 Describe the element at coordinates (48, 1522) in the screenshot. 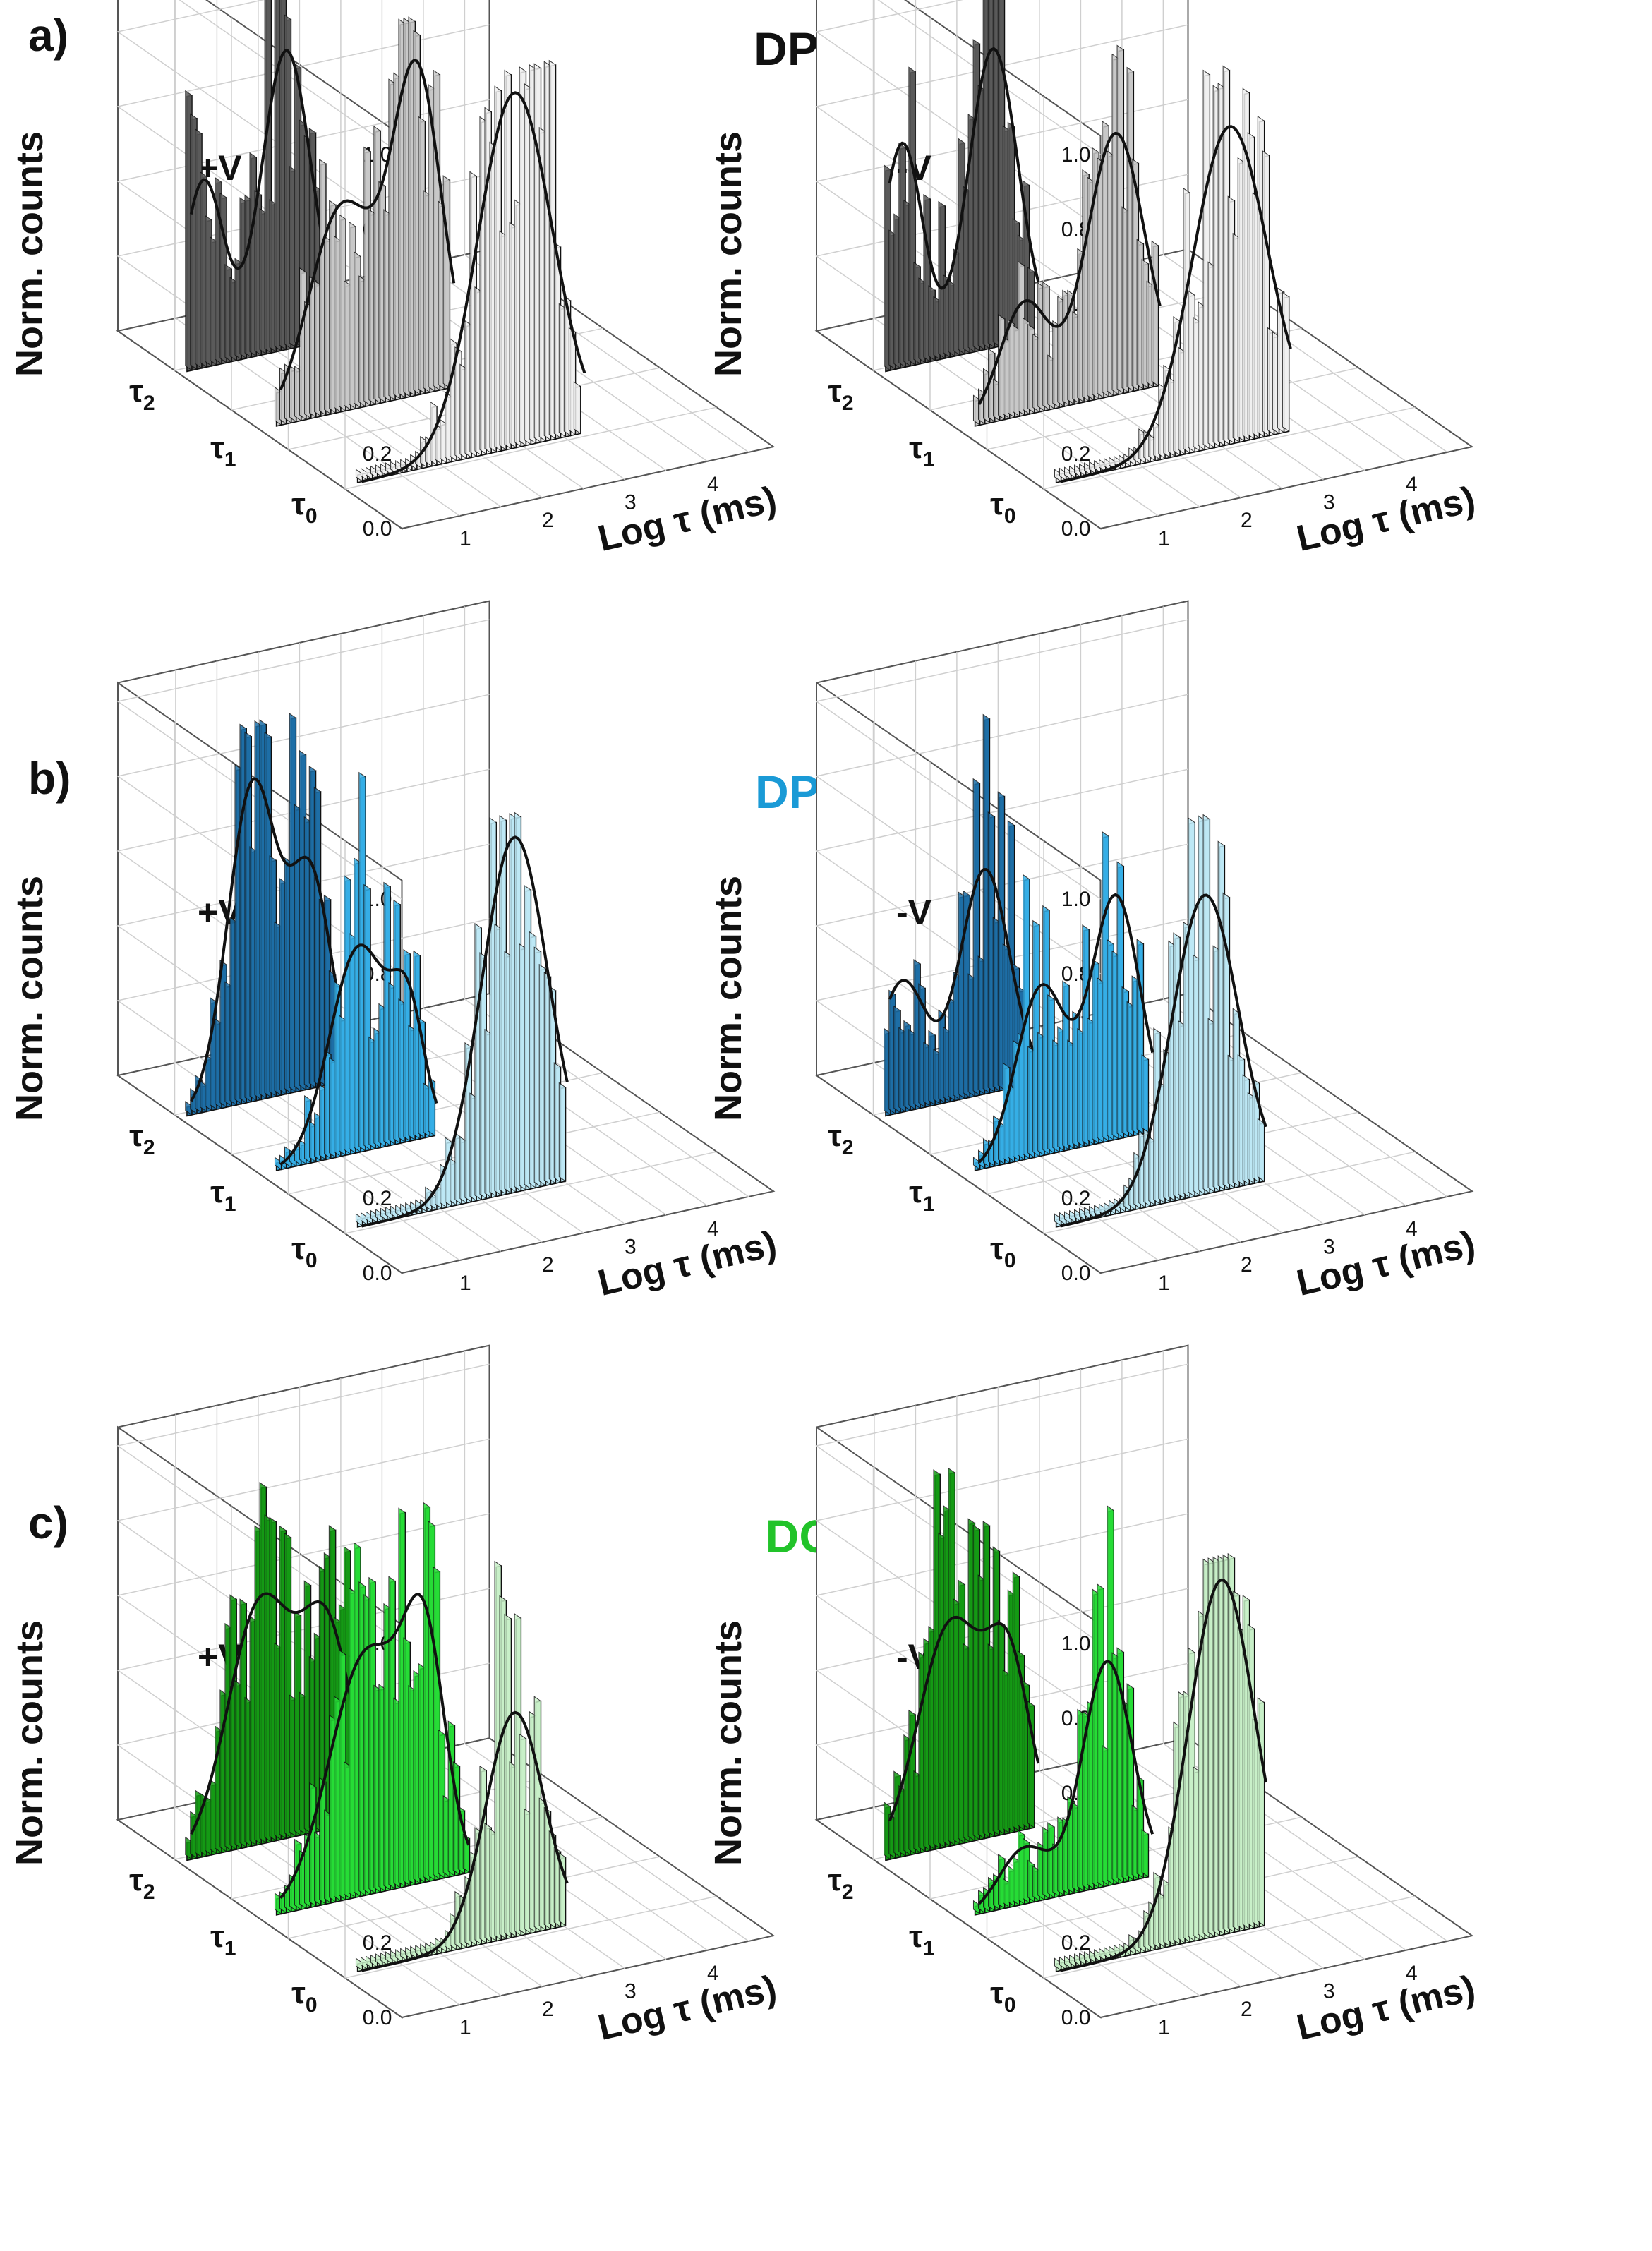

I see `panel-label-c: c)` at that location.